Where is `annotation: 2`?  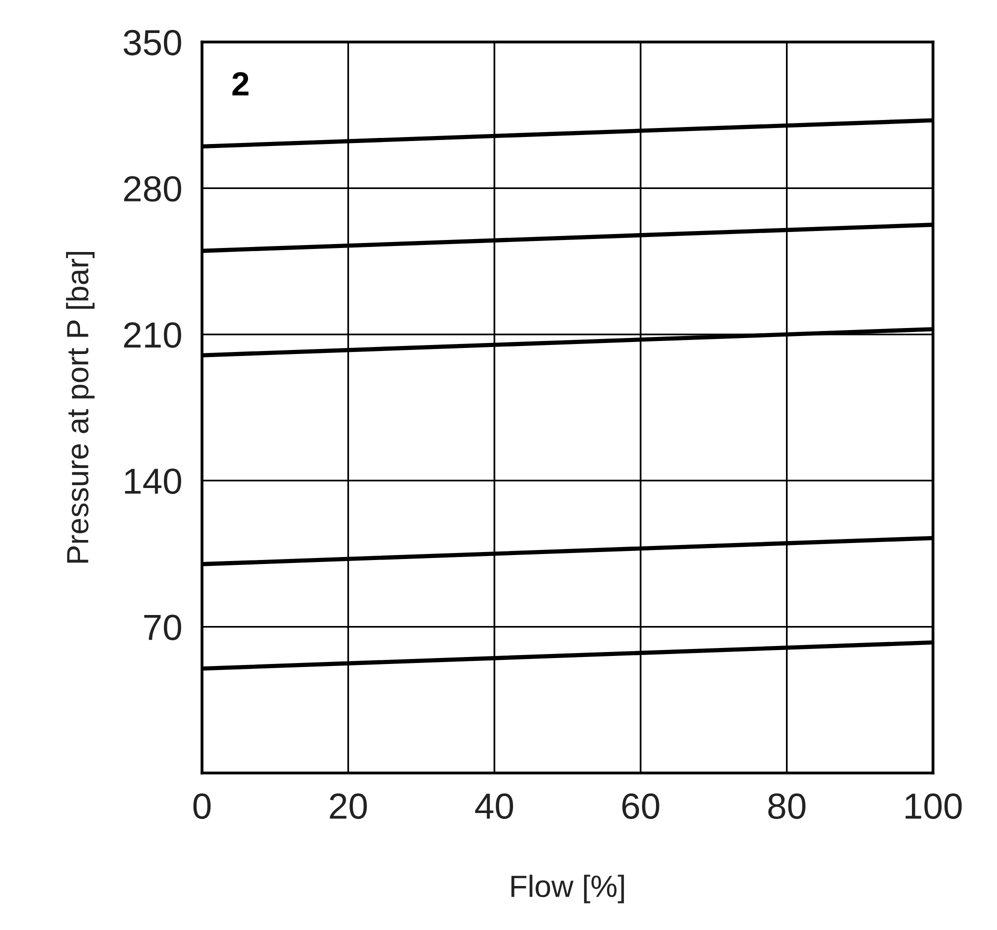
annotation: 2 is located at coordinates (240, 84).